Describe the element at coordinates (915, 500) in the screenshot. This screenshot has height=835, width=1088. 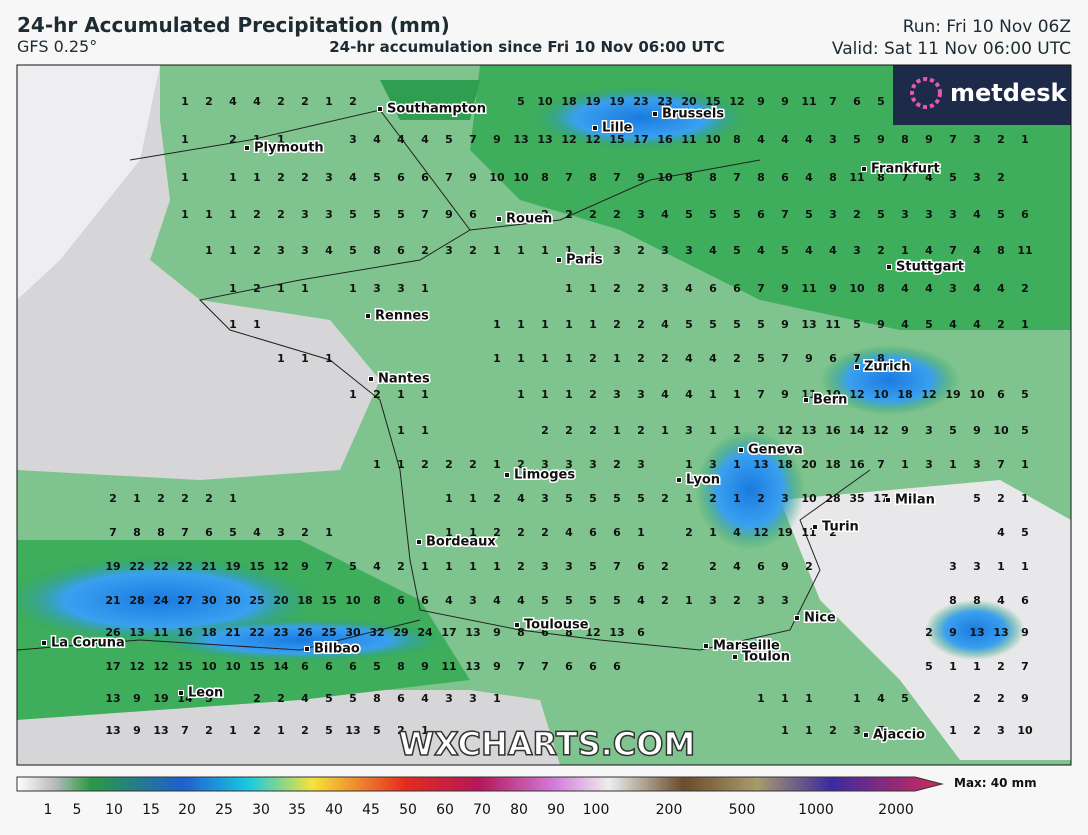
I see `city-label: Milan` at that location.